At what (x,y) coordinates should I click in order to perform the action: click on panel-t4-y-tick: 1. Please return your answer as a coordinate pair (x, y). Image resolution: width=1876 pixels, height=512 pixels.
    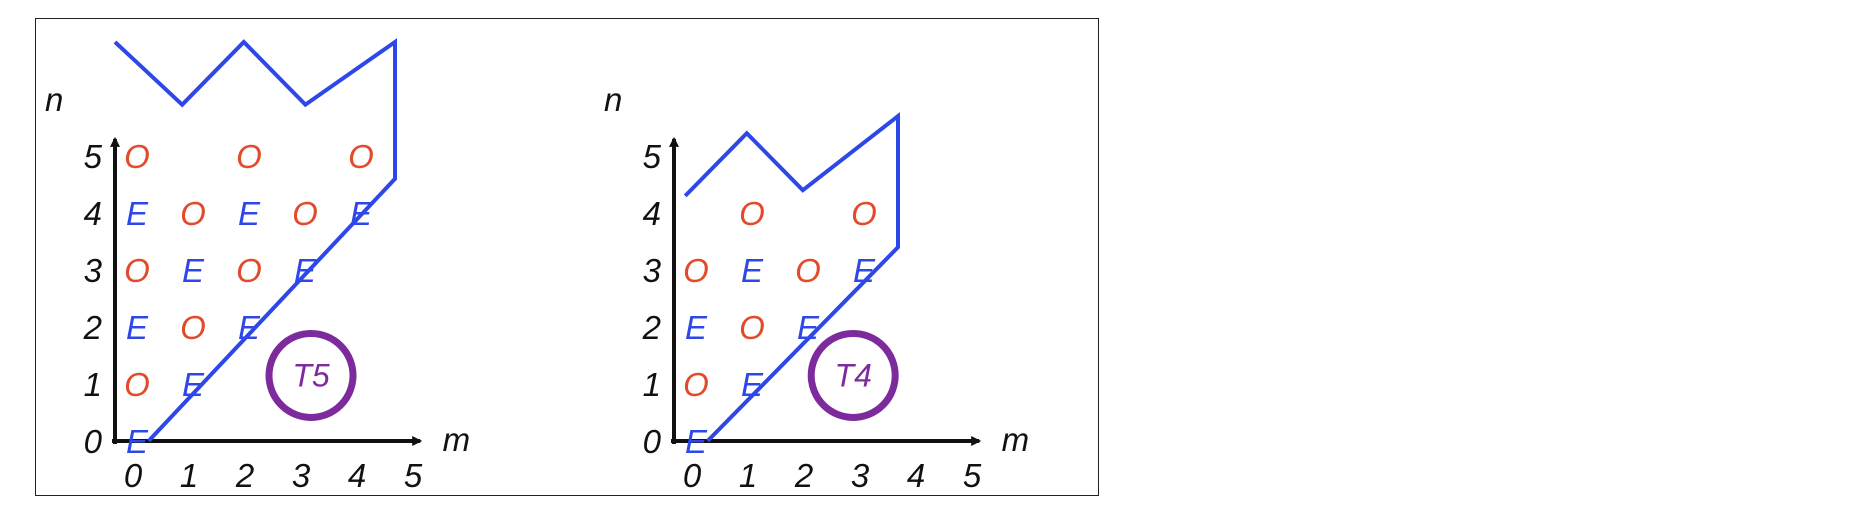
    Looking at the image, I should click on (652, 384).